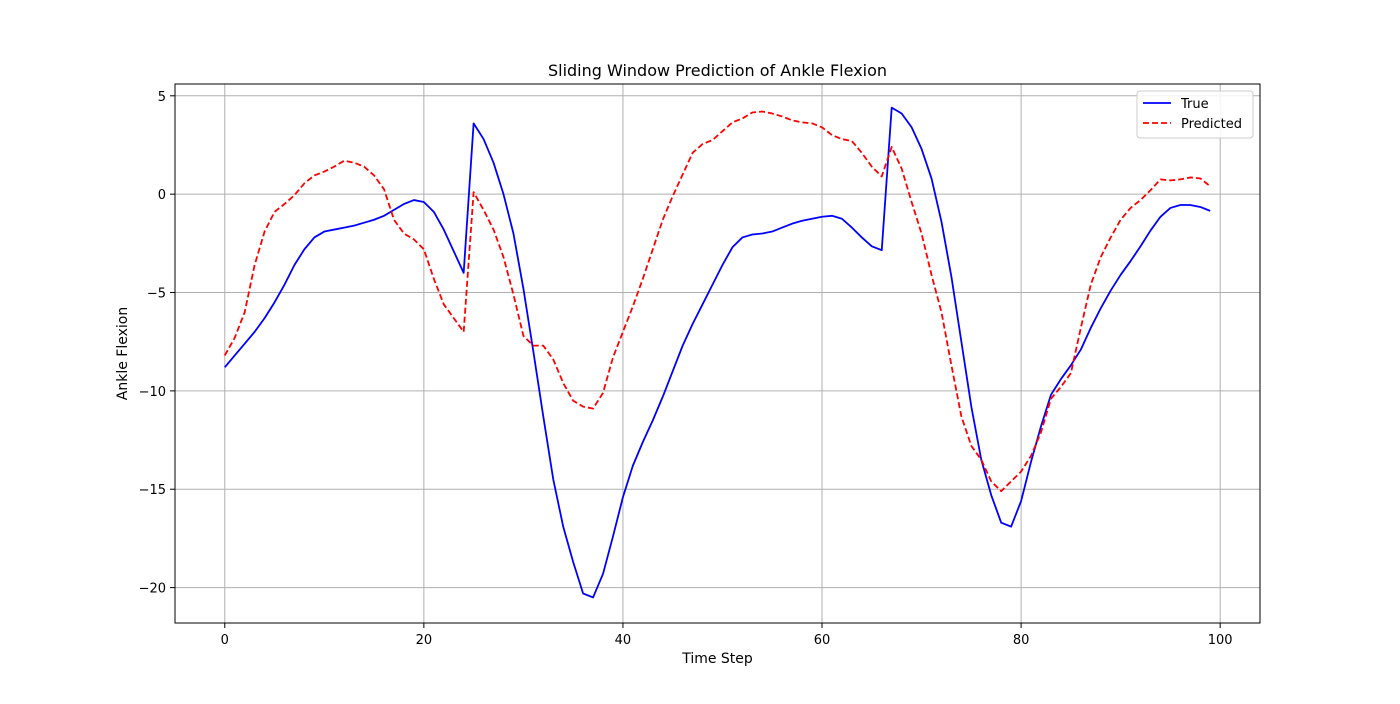  What do you see at coordinates (156, 294) in the screenshot?
I see `y-tick-label: −5` at bounding box center [156, 294].